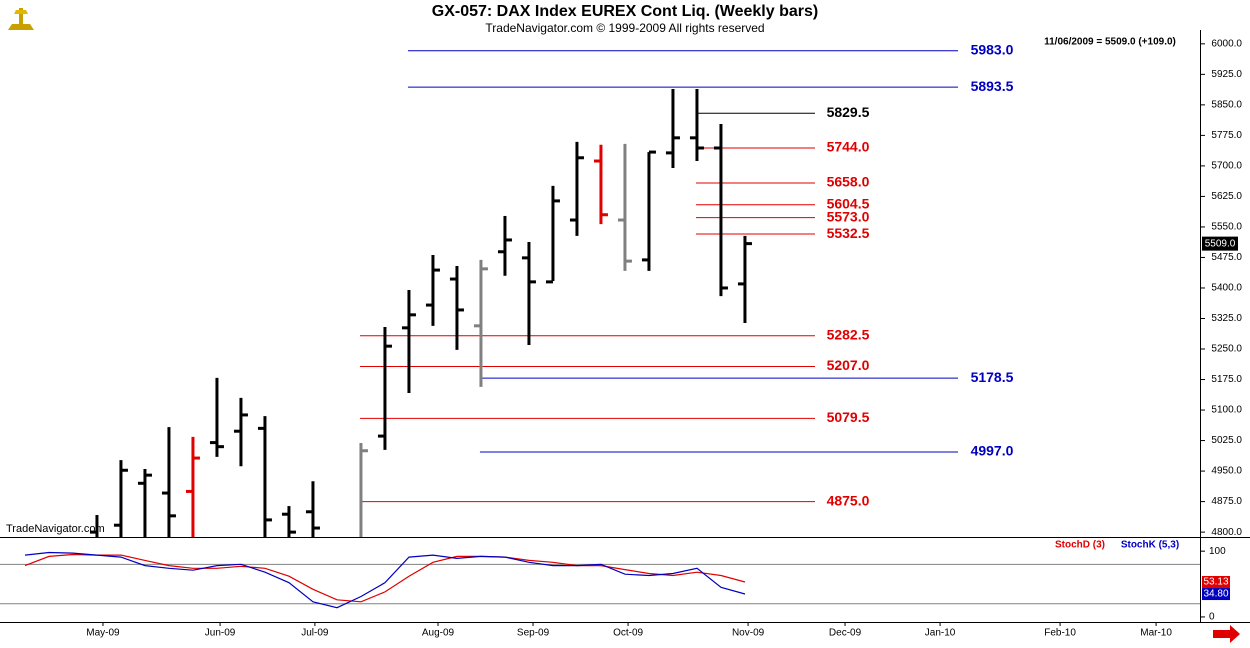 This screenshot has width=1250, height=648. What do you see at coordinates (848, 203) in the screenshot?
I see `level-label: 5604.5` at bounding box center [848, 203].